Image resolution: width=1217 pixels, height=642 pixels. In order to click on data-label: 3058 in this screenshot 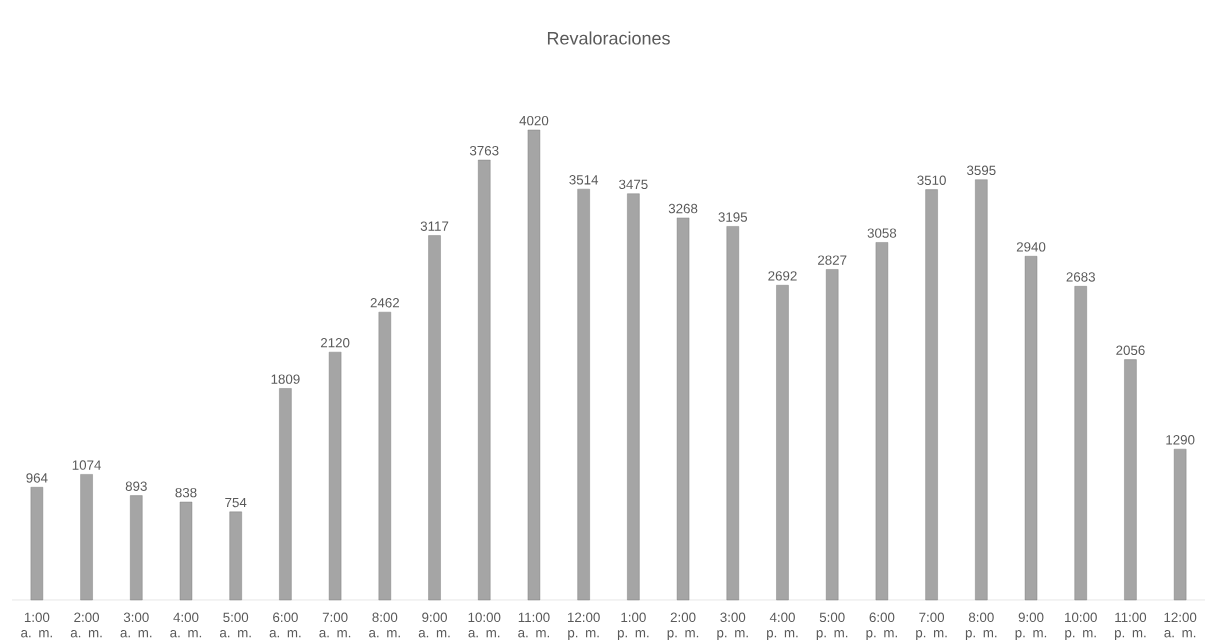, I will do `click(882, 233)`.